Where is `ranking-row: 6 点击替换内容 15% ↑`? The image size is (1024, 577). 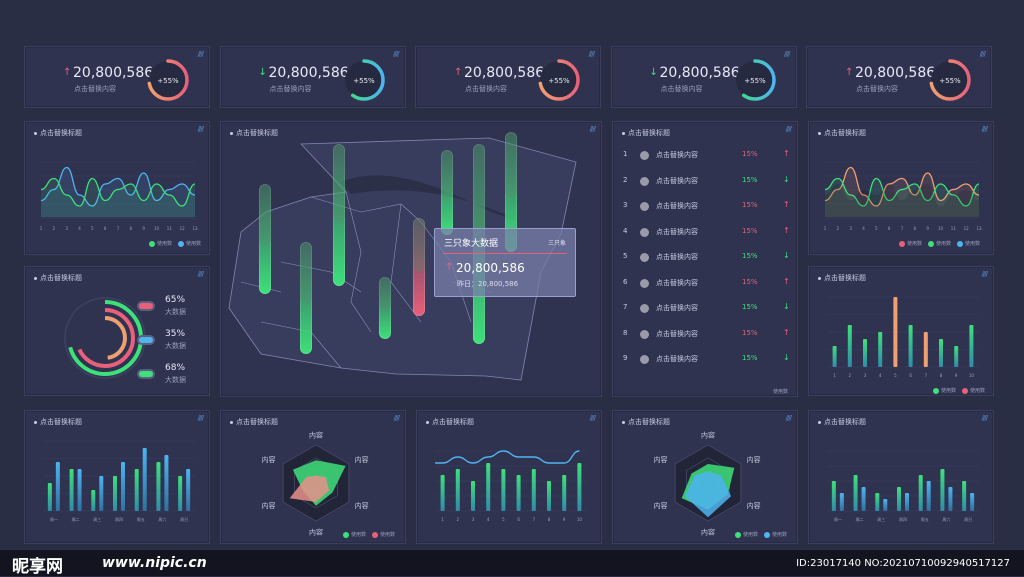 ranking-row: 6 点击替换内容 15% ↑ is located at coordinates (707, 284).